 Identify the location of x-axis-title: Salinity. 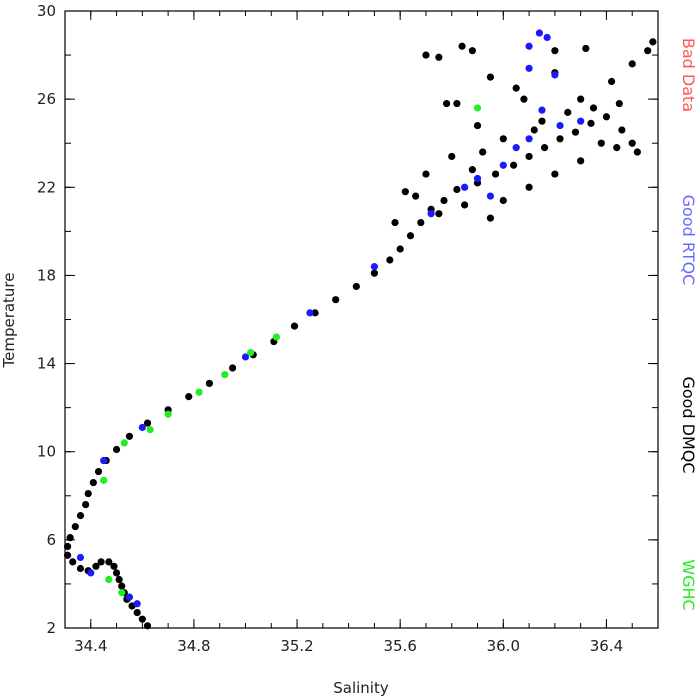
(361, 688).